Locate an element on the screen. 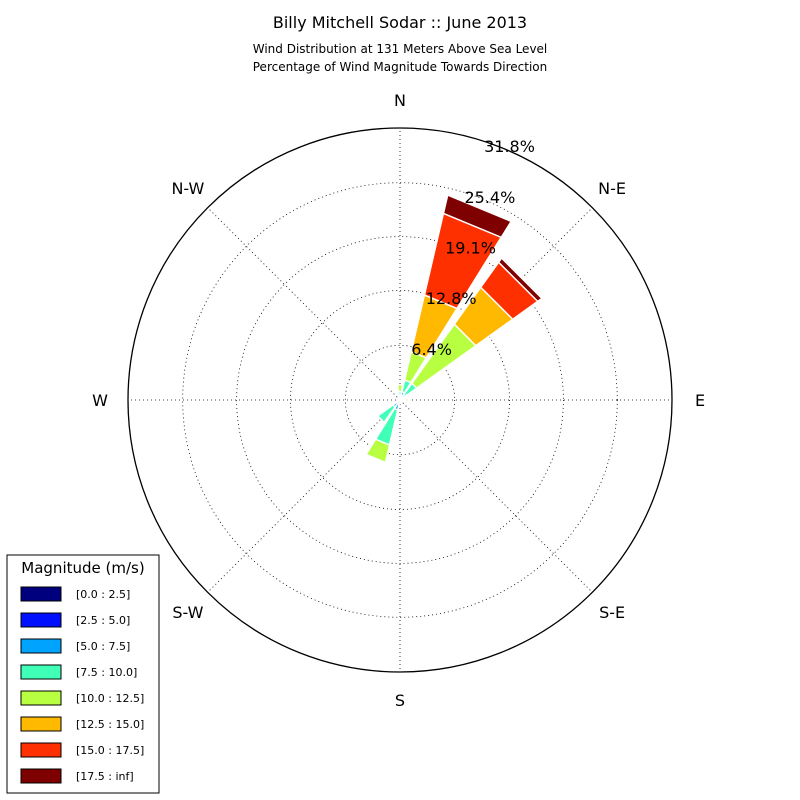 The height and width of the screenshot is (800, 800). direction-label-n-w: N-W is located at coordinates (187, 188).